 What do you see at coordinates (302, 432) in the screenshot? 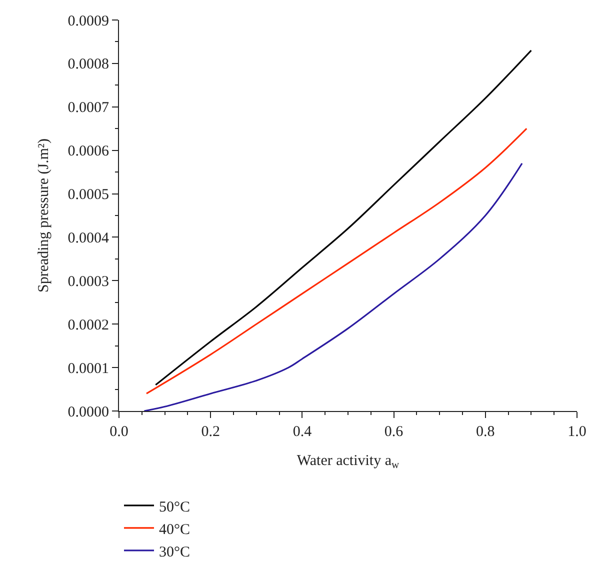
I see `x-tick-label: 0.4` at bounding box center [302, 432].